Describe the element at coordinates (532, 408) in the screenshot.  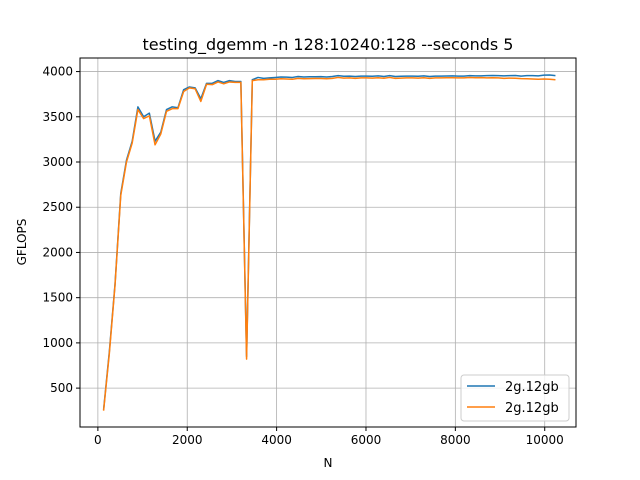
I see `legend-label-2: 2g.12gb` at that location.